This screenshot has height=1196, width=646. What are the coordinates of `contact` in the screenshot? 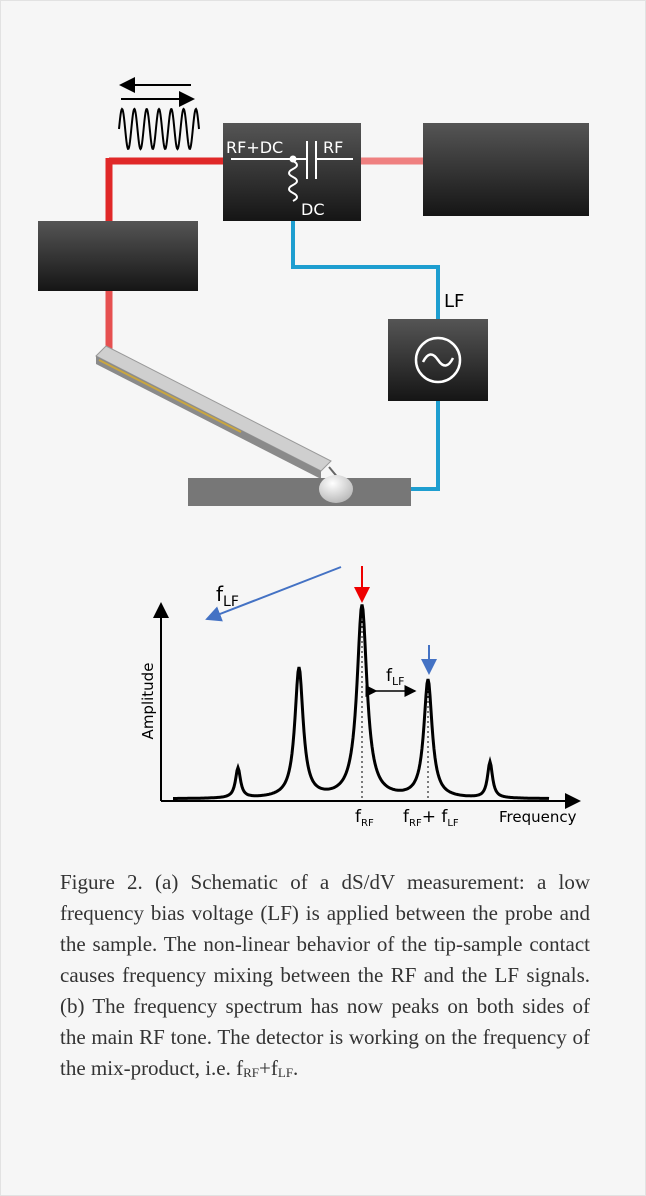 It's located at (336, 489).